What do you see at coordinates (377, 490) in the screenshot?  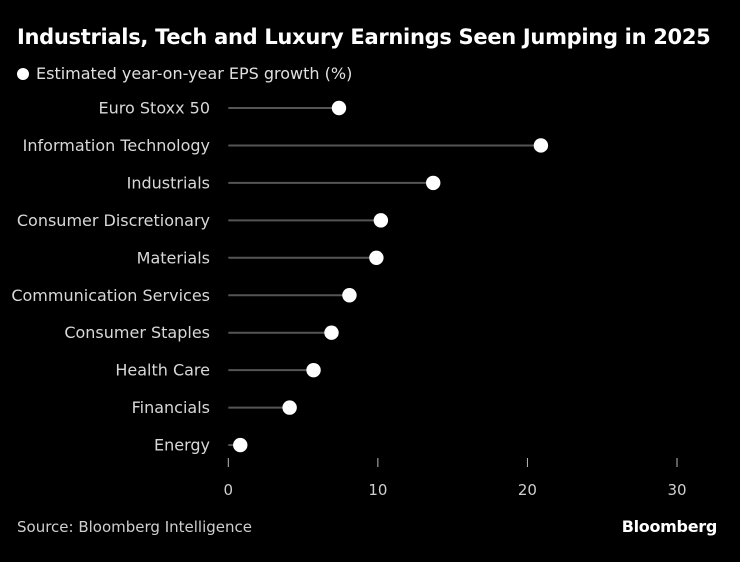 I see `x-tick-label: 10` at bounding box center [377, 490].